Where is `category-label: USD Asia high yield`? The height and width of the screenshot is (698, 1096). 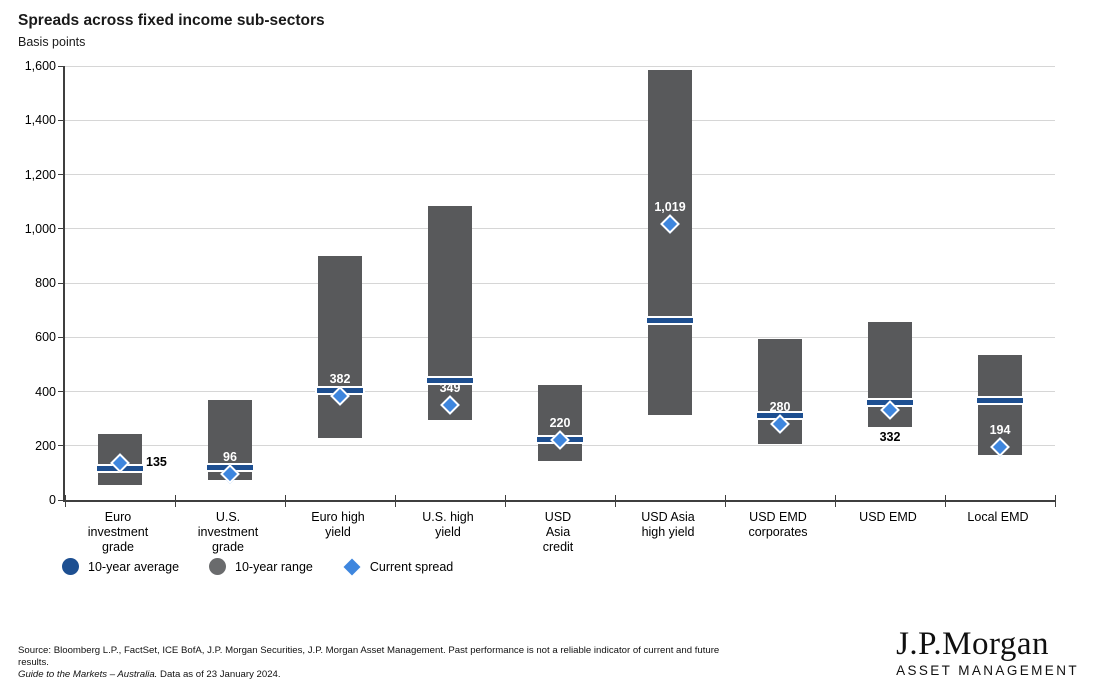
category-label: USD Asia high yield is located at coordinates (668, 524).